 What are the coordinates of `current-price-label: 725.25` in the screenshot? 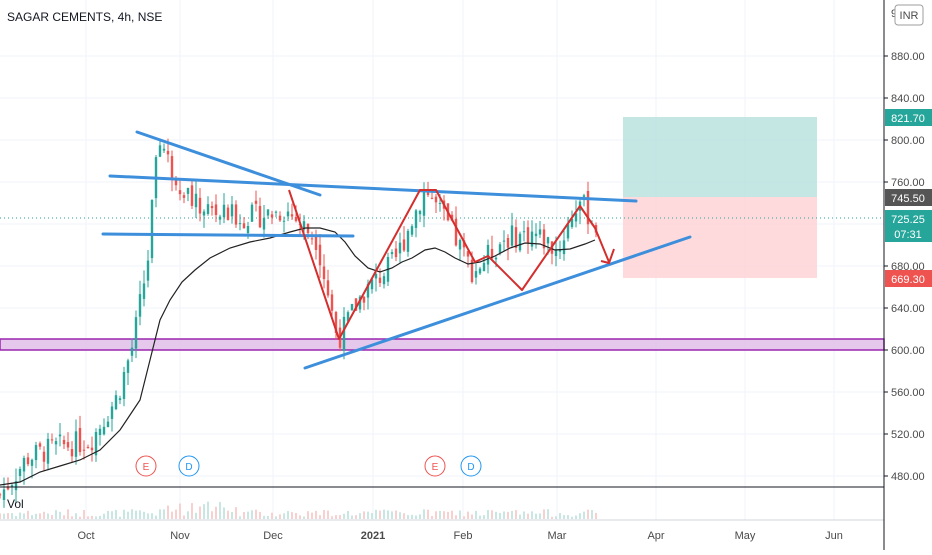 It's located at (908, 220).